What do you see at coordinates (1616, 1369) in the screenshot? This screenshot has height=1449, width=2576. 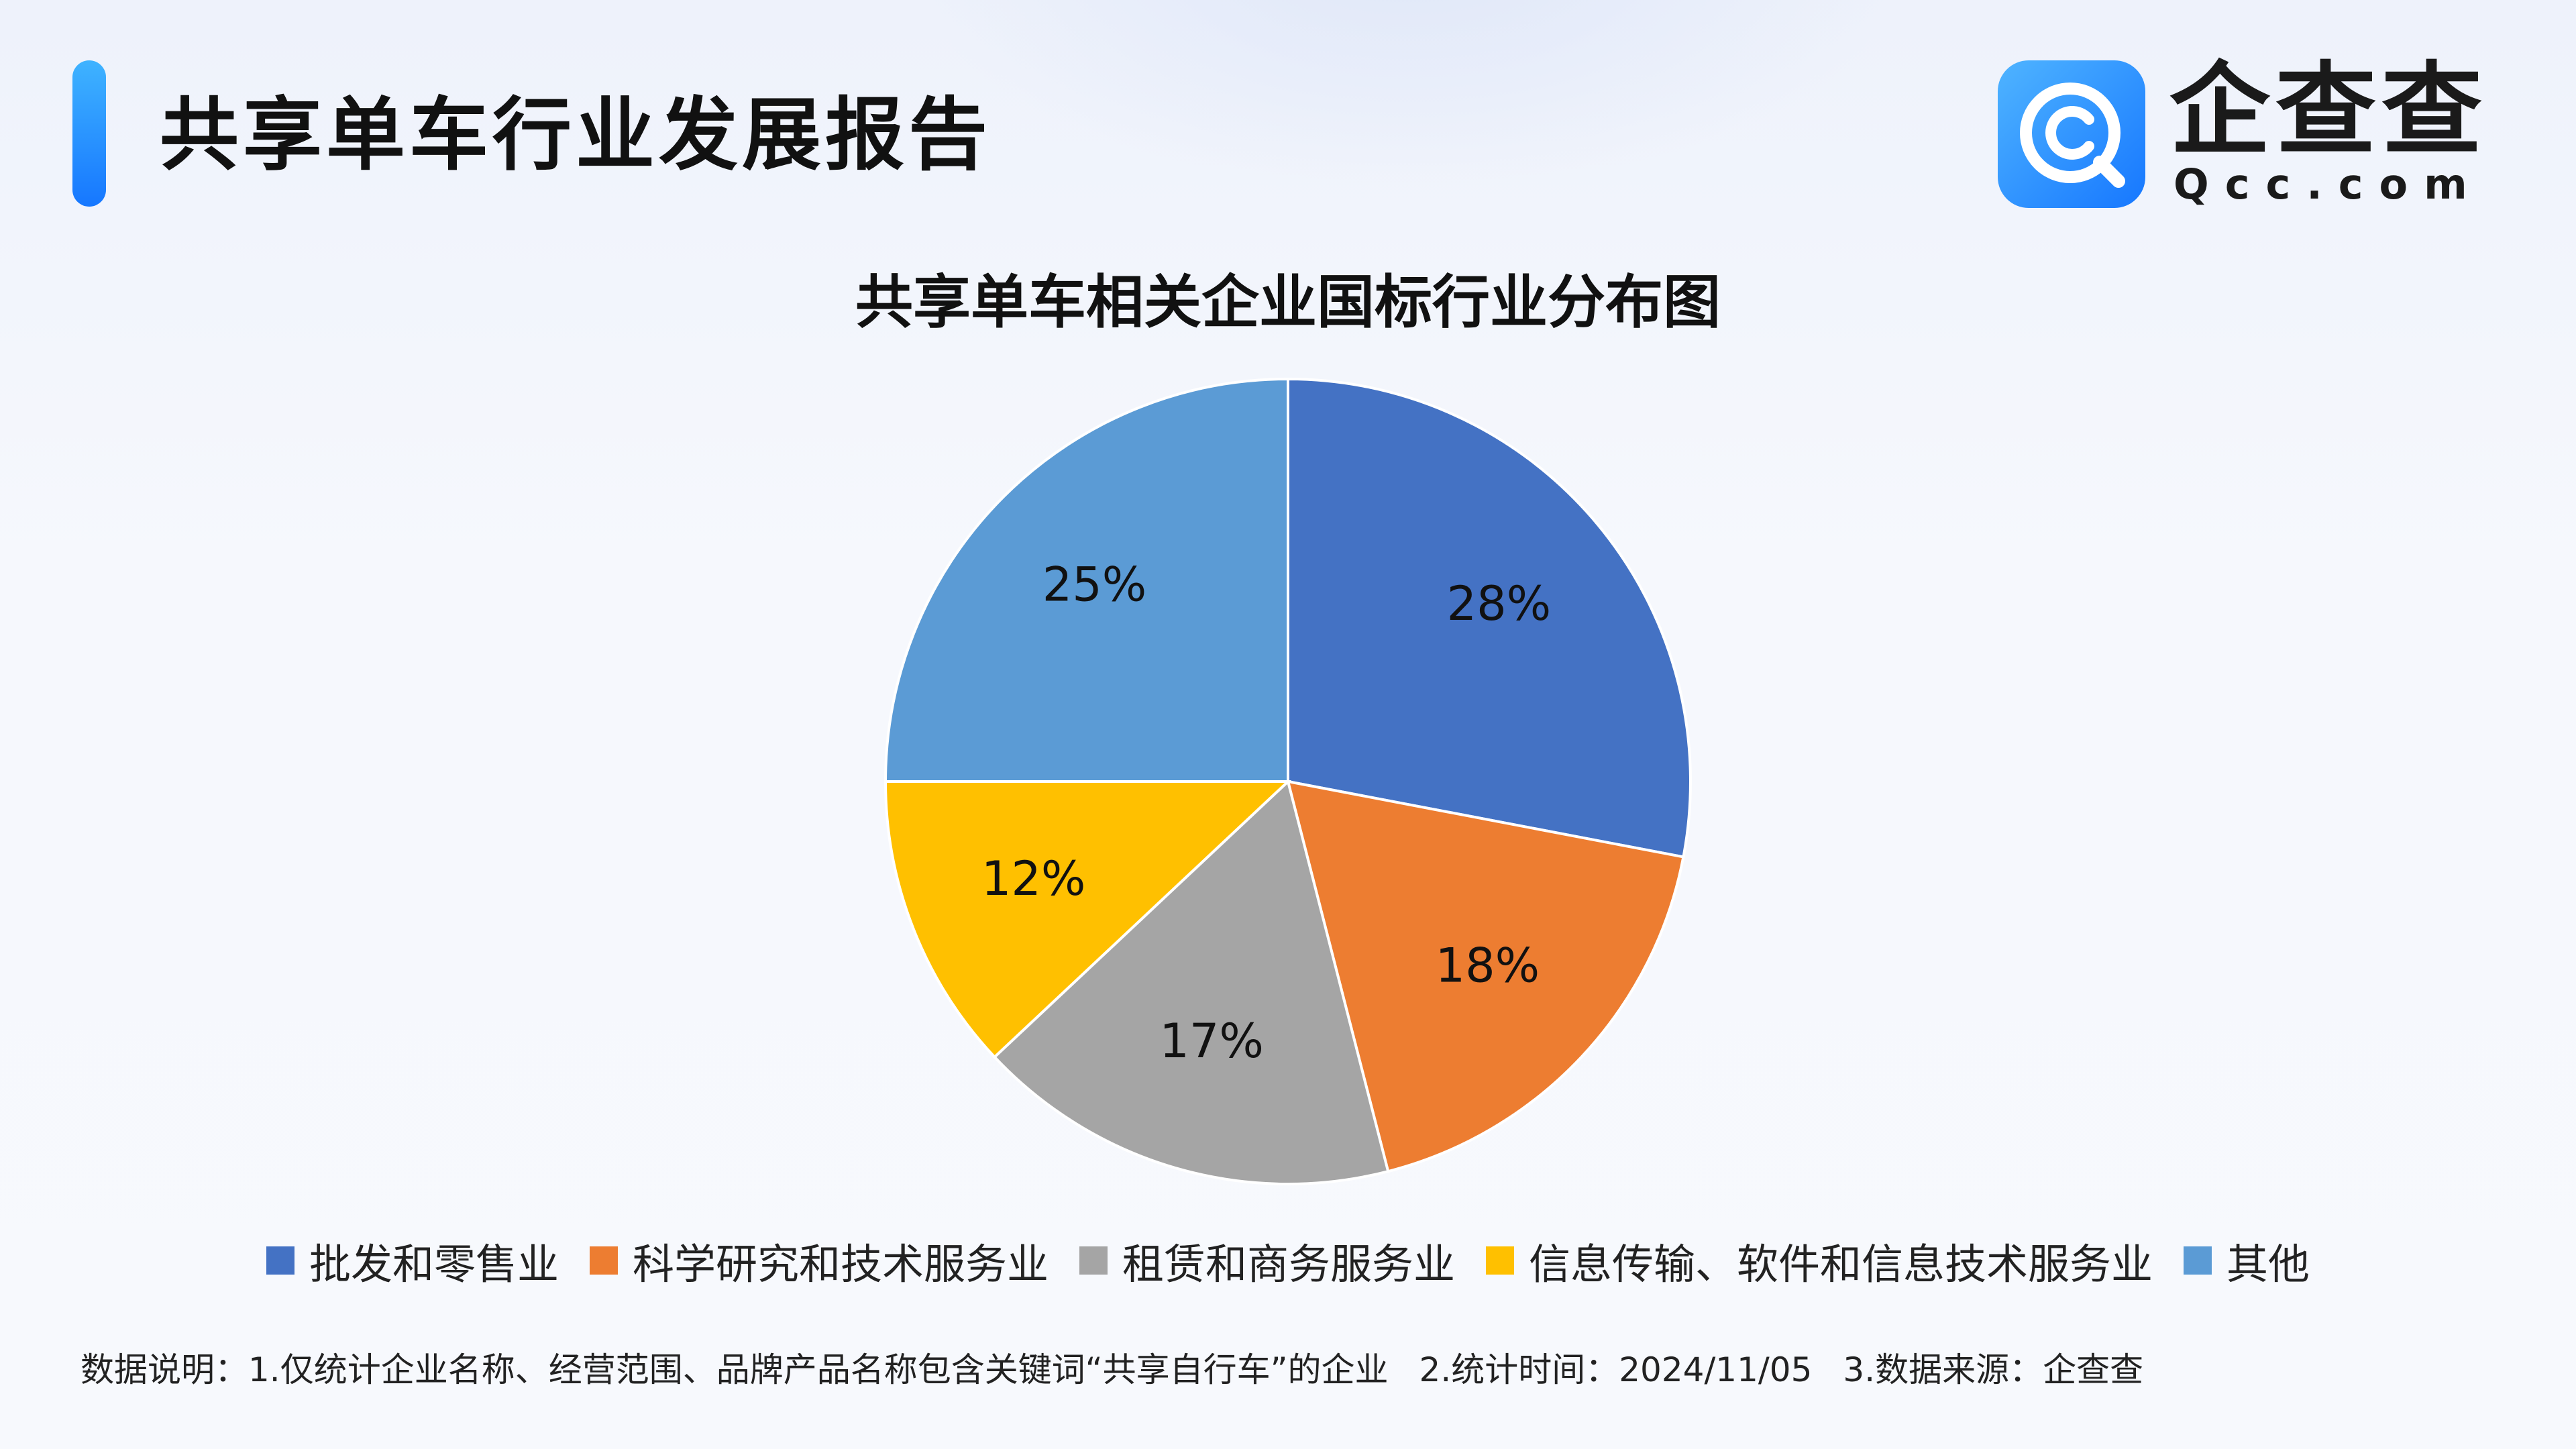 I see `footnote-note-2: 2.统计时间：2024/11/05` at bounding box center [1616, 1369].